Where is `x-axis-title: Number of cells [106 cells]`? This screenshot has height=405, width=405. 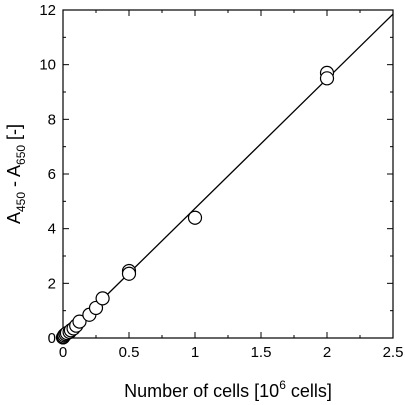
x-axis-title: Number of cells [106 cells] is located at coordinates (228, 389).